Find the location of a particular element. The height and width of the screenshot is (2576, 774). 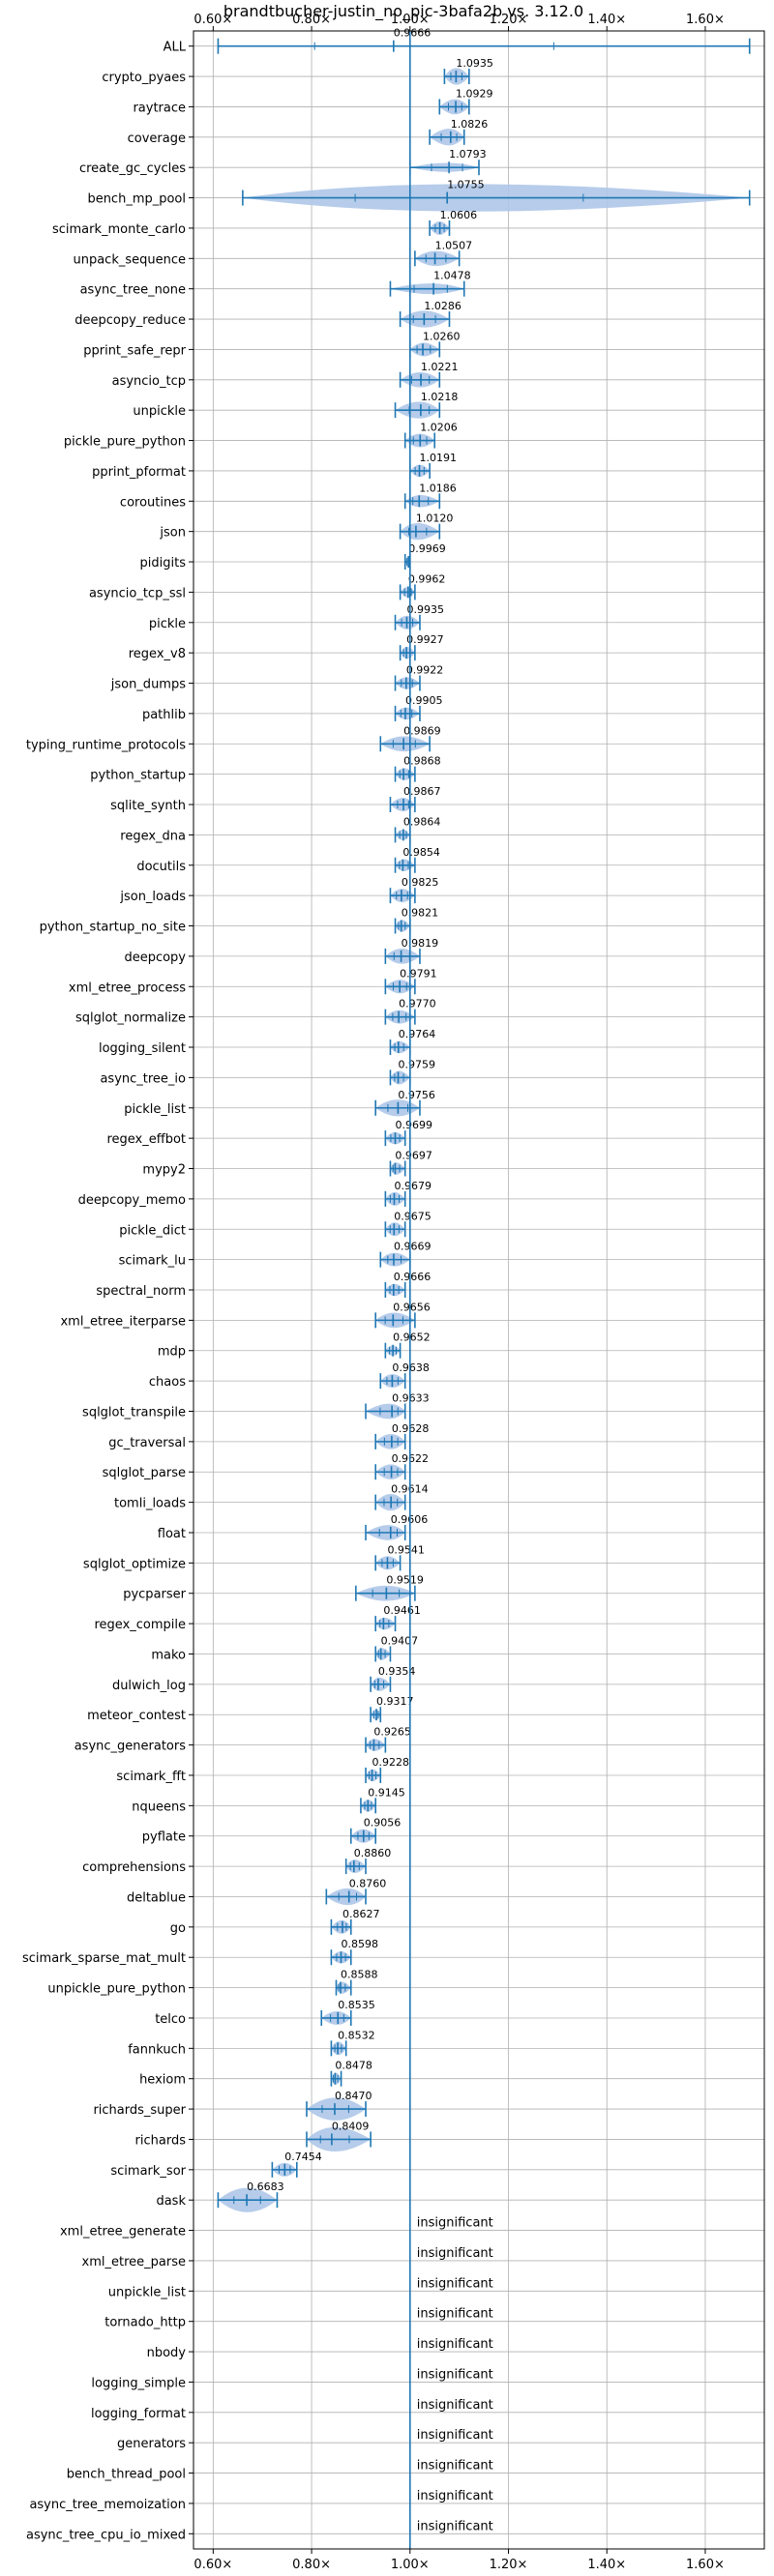

value-label: 1.0260 is located at coordinates (442, 336).